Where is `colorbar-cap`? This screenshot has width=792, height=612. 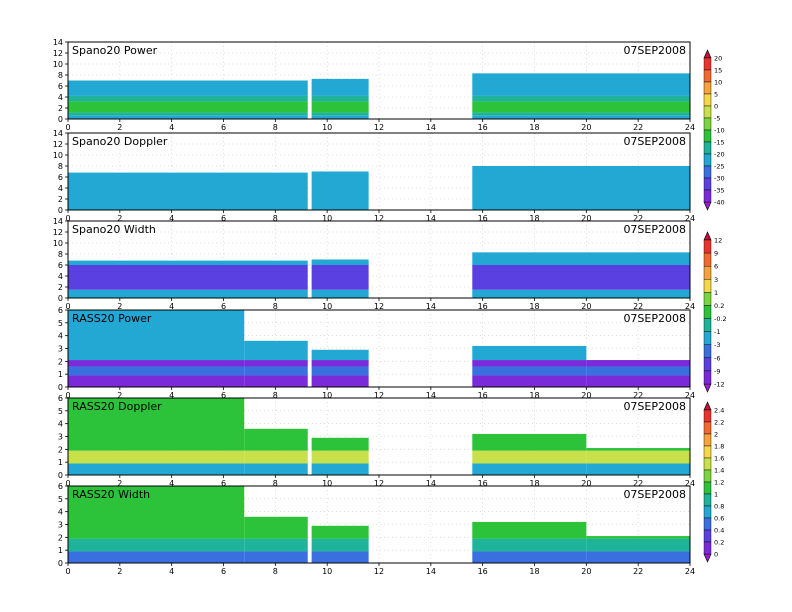
colorbar-cap is located at coordinates (707, 54).